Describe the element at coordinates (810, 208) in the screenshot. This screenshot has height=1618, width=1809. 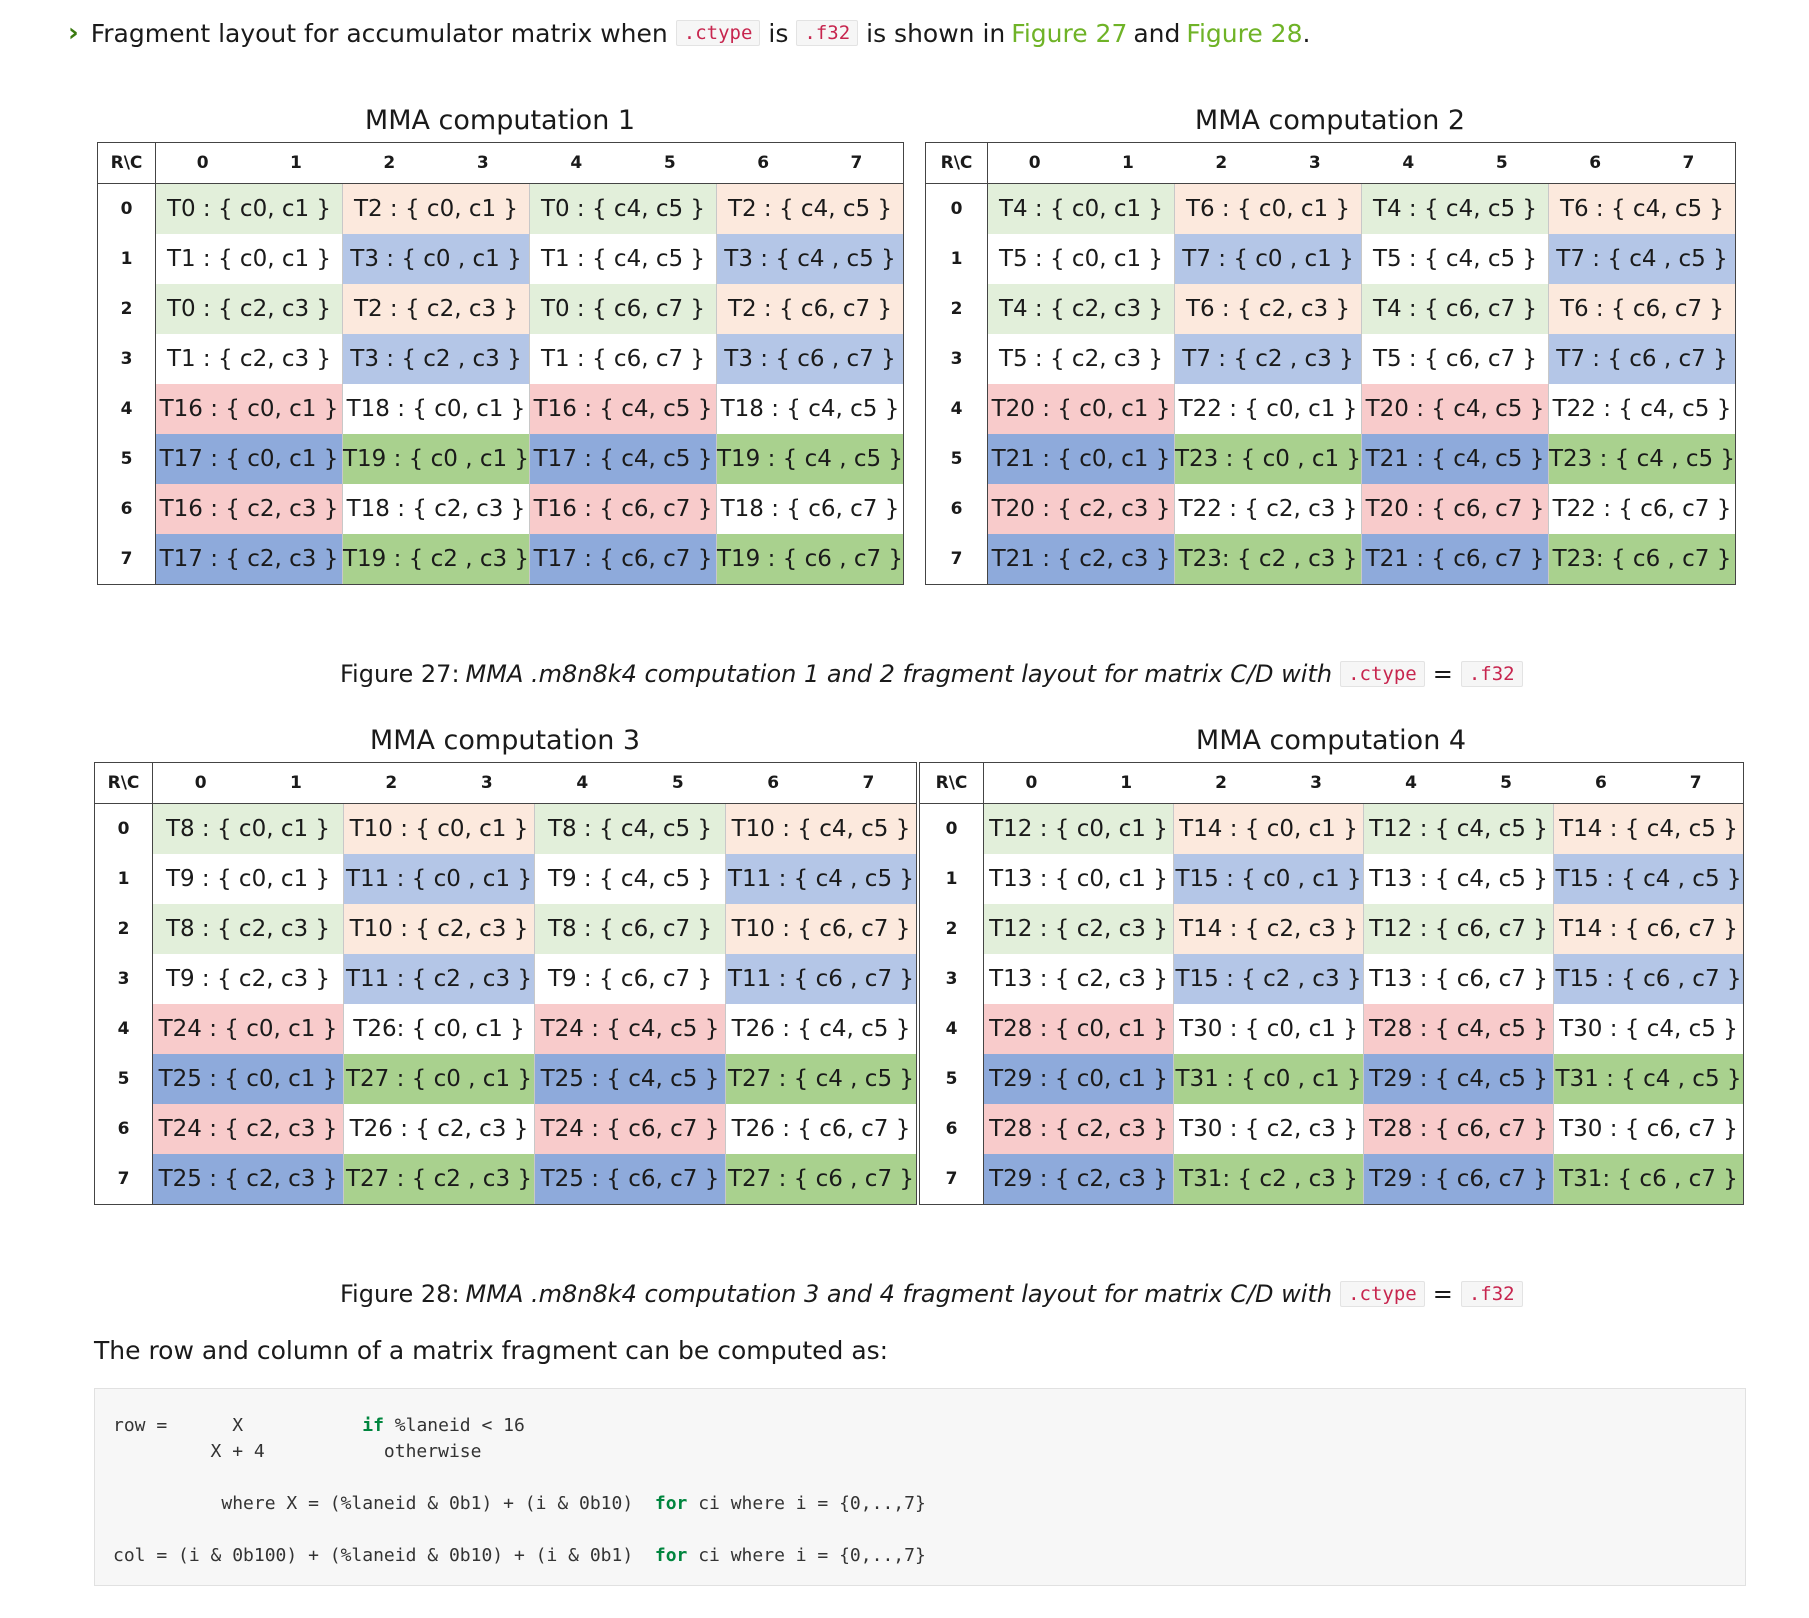
I see `fragment-cell: T2 : { c4, c5 }` at that location.